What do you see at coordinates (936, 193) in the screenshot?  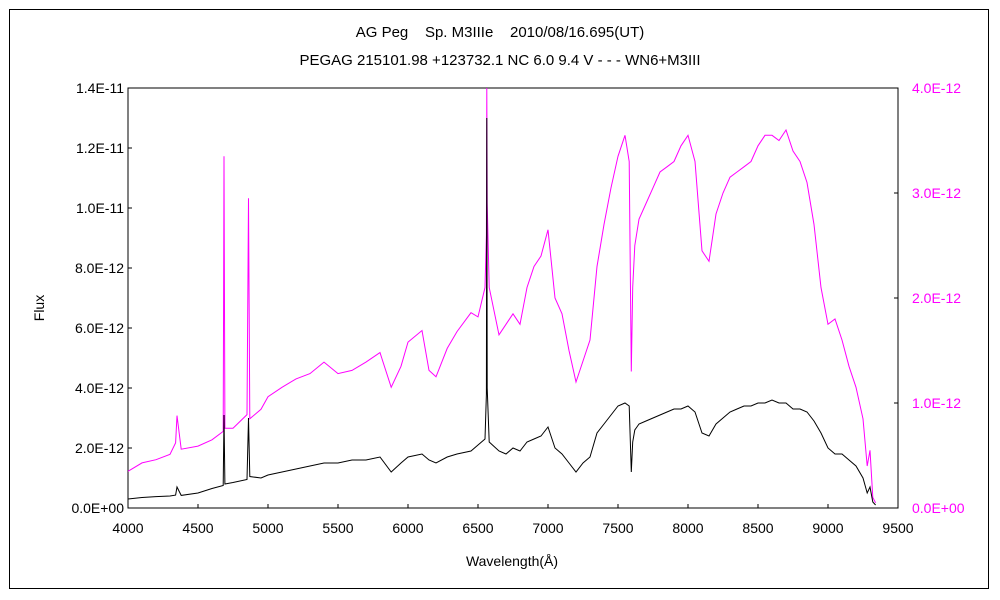 I see `y2-tick-label: 3.0E-12` at bounding box center [936, 193].